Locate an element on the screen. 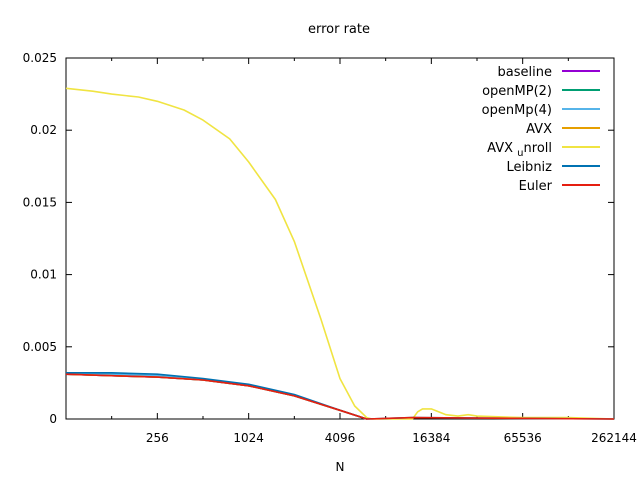  chart-title: error rate is located at coordinates (339, 29).